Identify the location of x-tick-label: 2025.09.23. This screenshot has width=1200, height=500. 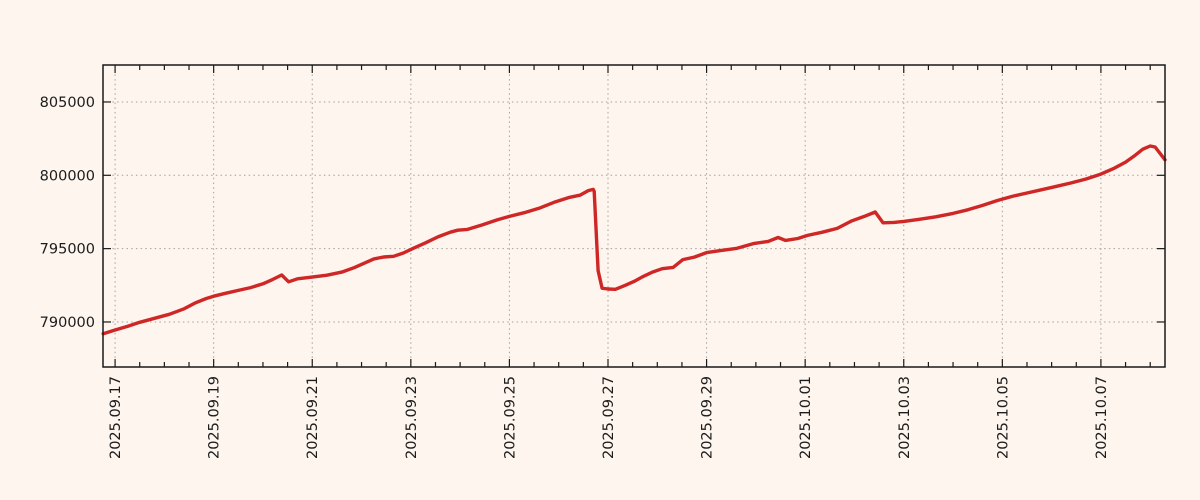
(412, 417).